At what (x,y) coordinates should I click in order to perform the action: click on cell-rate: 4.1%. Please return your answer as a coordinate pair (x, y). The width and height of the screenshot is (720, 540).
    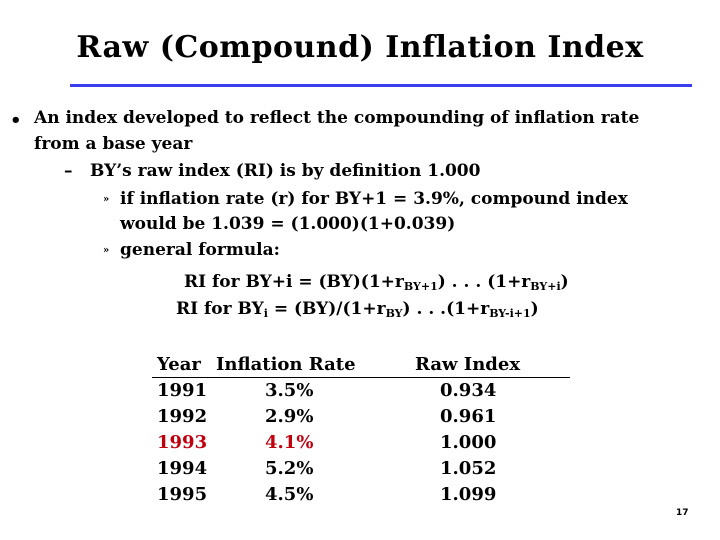
    Looking at the image, I should click on (289, 442).